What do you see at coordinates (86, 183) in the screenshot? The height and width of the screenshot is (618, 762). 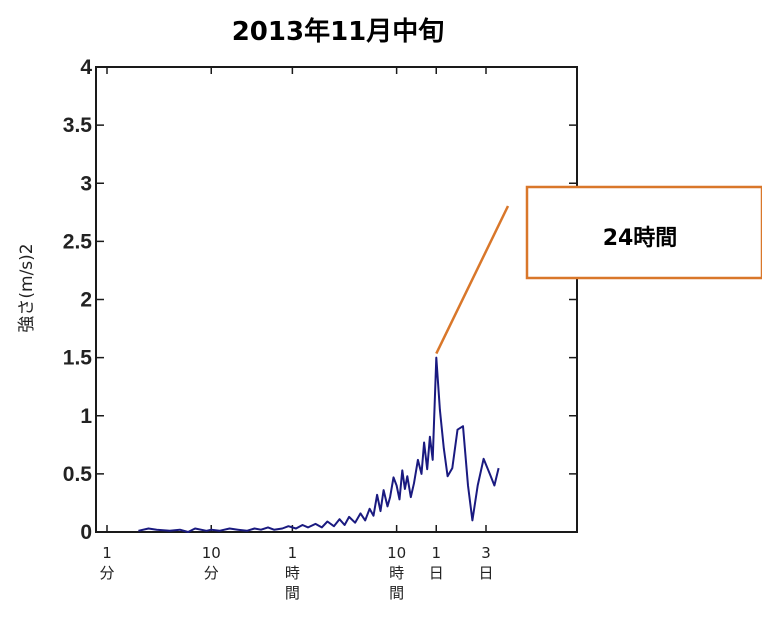 I see `y-tick-label: 3` at bounding box center [86, 183].